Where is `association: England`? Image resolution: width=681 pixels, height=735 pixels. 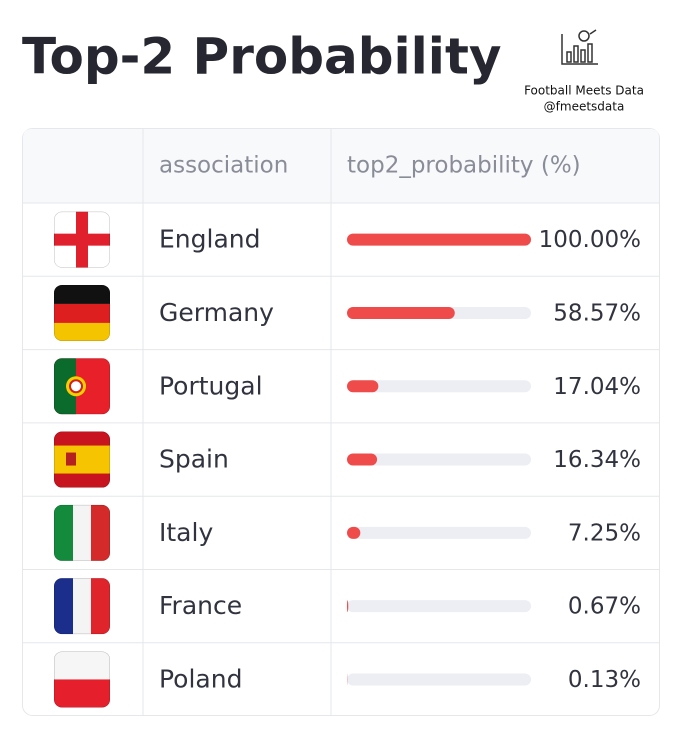
association: England is located at coordinates (210, 239).